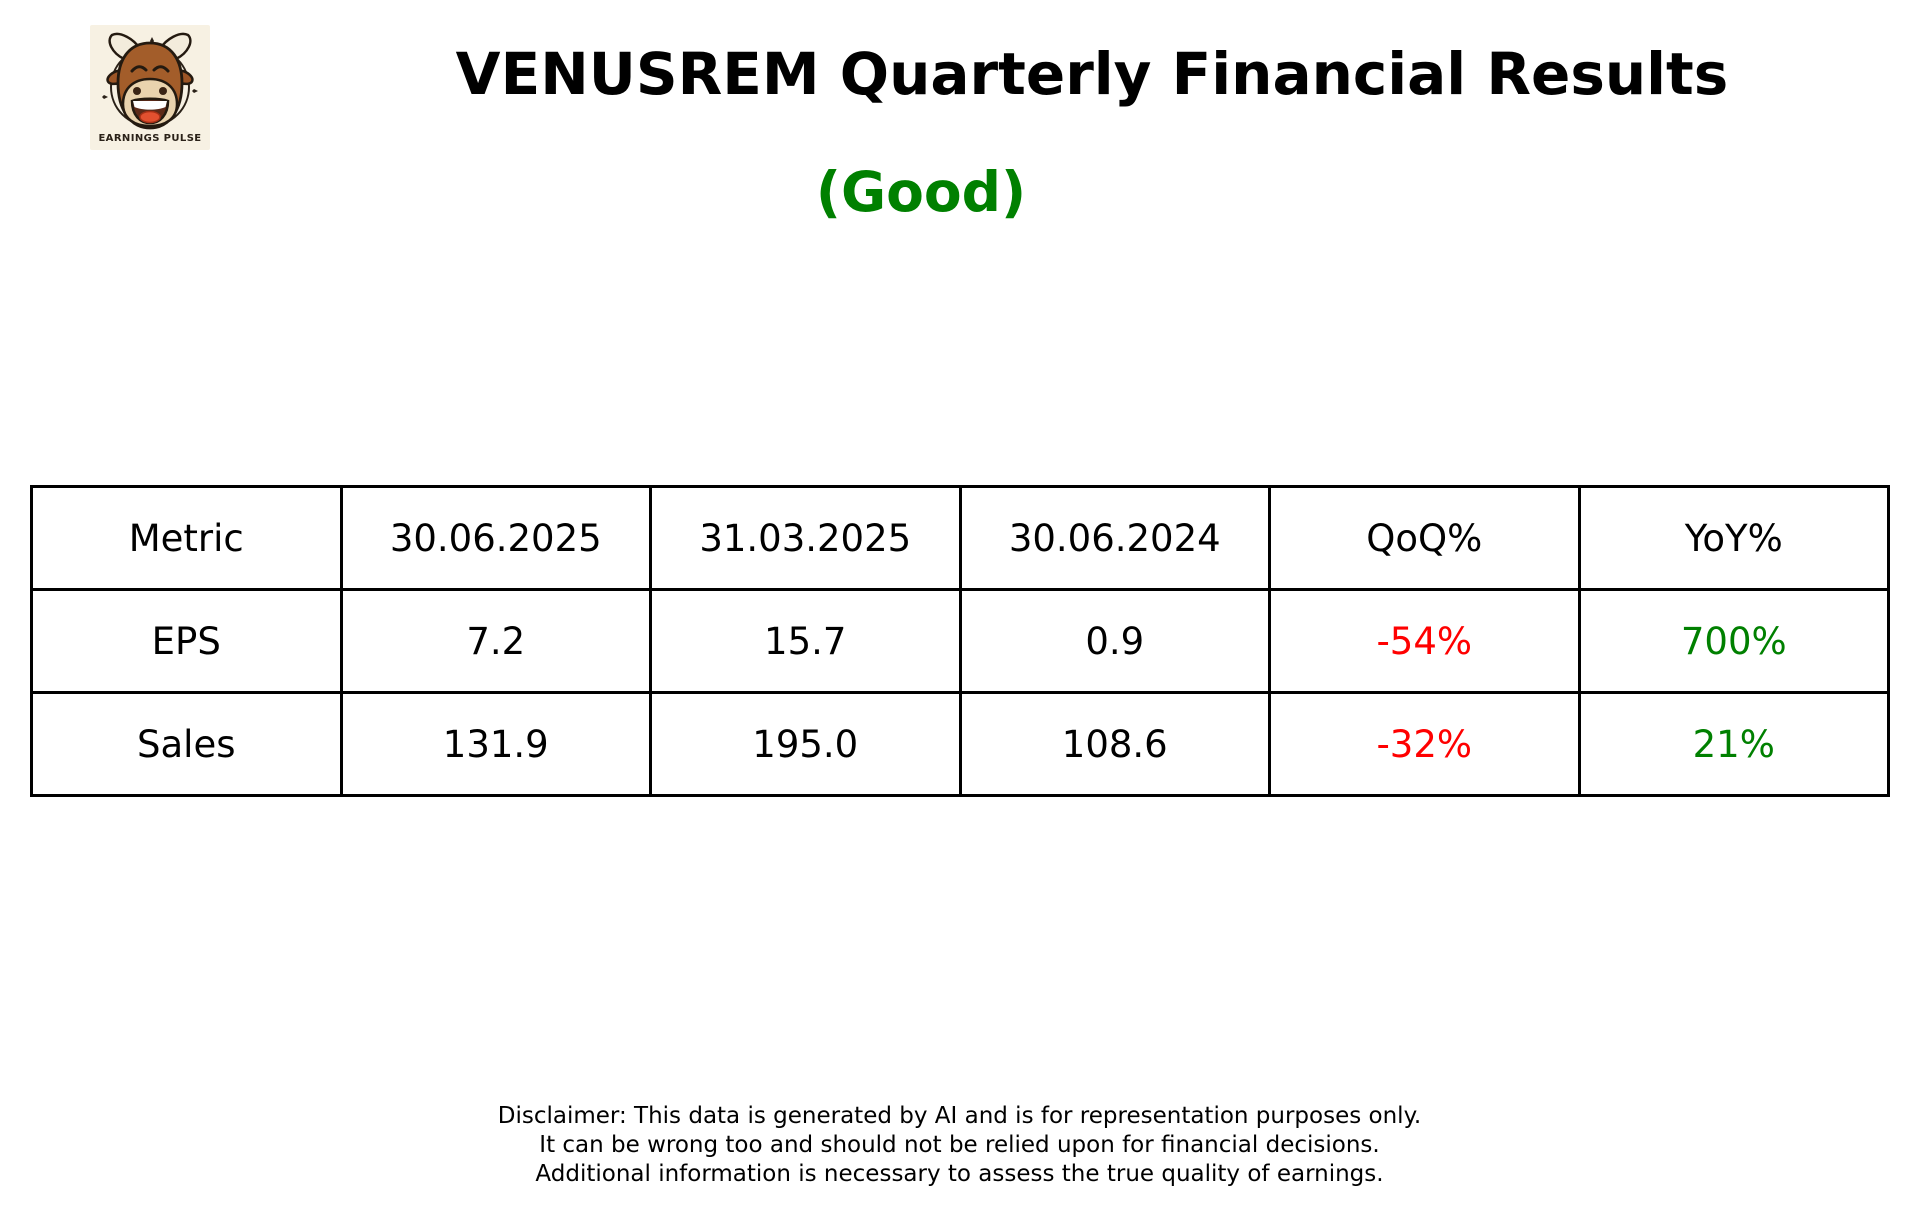 The width and height of the screenshot is (1919, 1220). I want to click on verdict-label: (Good), so click(921, 192).